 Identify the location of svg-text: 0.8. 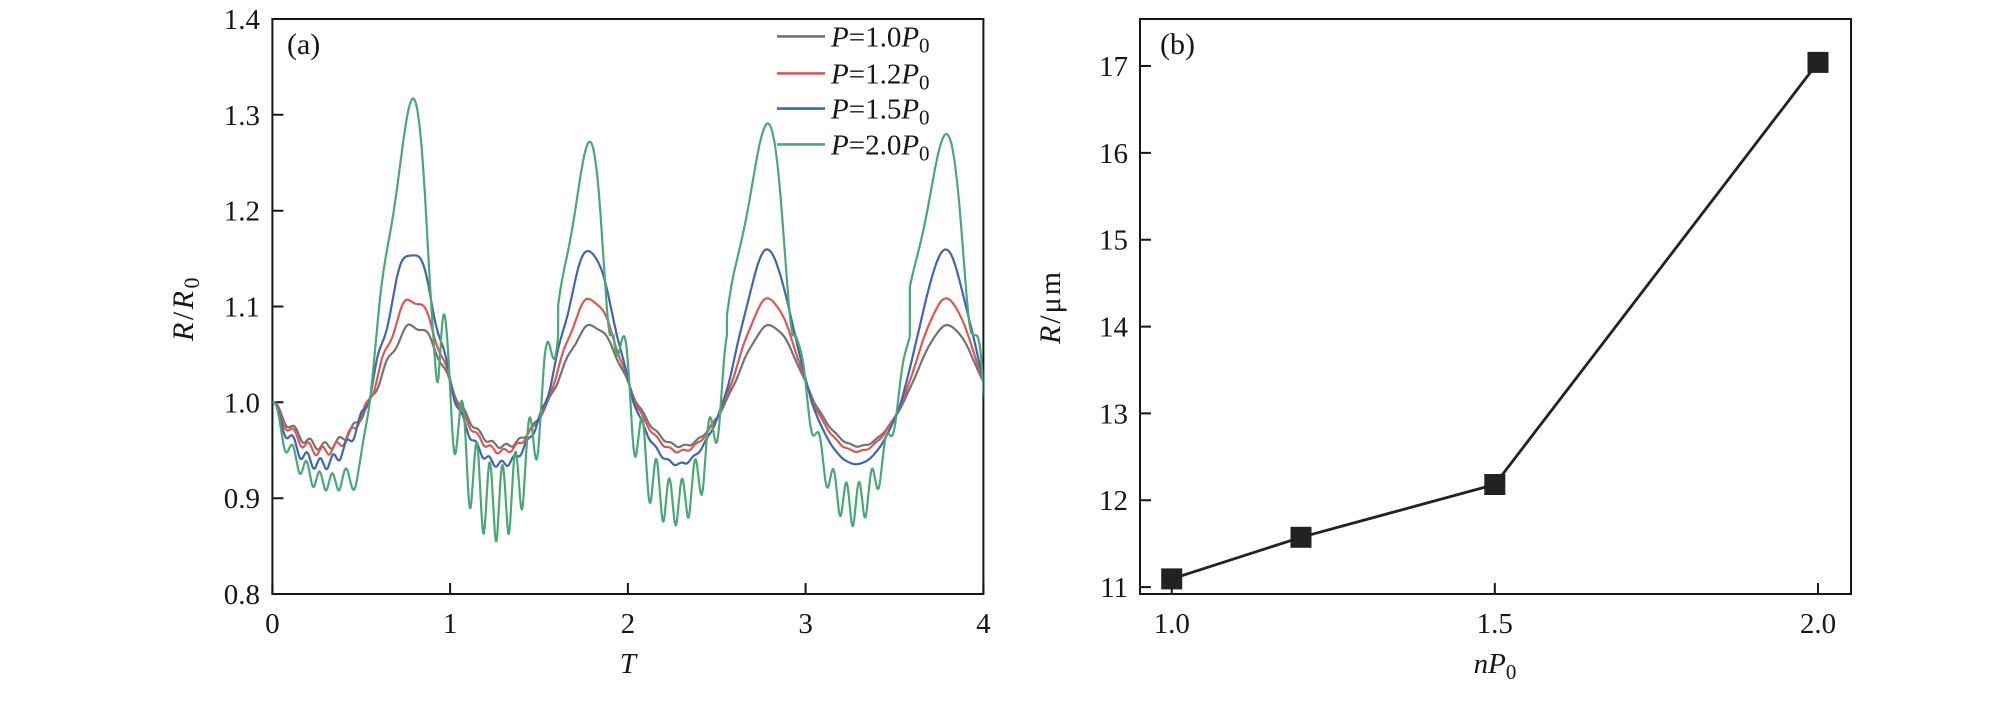
(242, 595).